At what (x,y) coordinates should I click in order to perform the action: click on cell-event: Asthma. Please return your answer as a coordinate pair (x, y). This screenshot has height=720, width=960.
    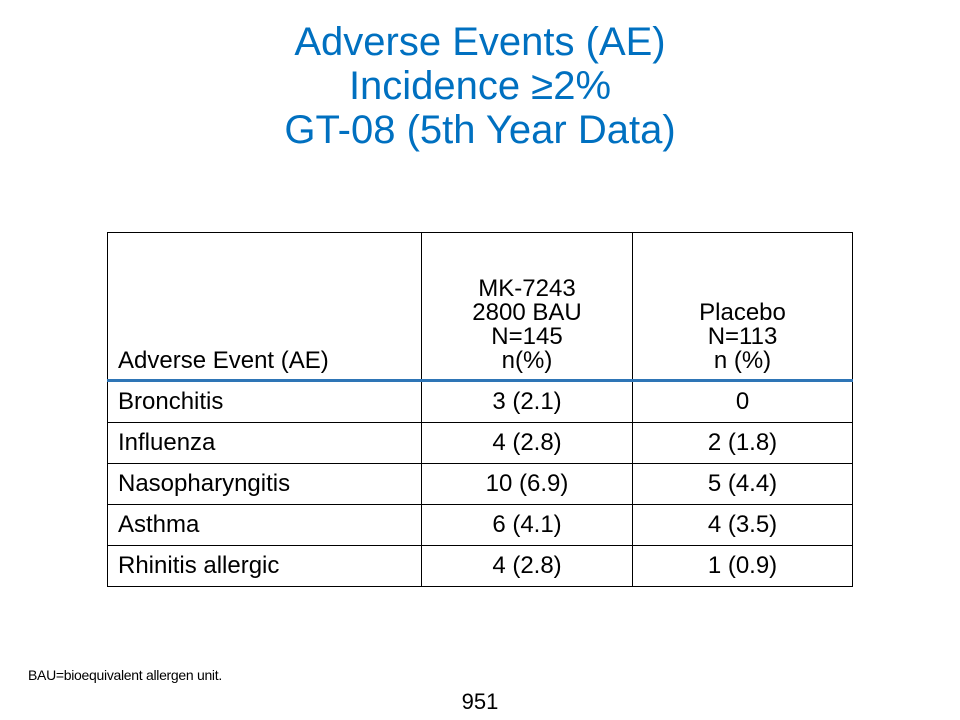
    Looking at the image, I should click on (264, 525).